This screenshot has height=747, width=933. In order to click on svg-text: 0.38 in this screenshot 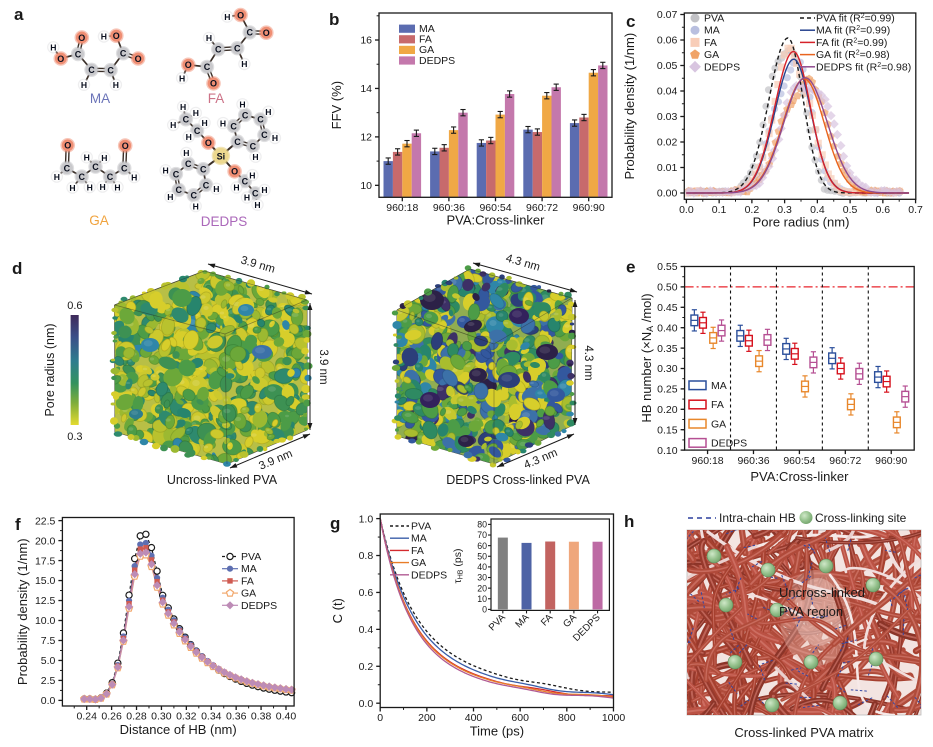, I will do `click(261, 717)`.